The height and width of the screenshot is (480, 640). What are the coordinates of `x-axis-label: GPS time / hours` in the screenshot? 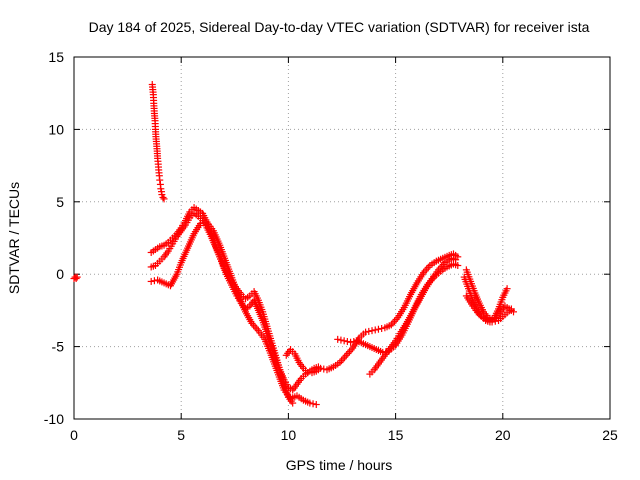 It's located at (339, 465).